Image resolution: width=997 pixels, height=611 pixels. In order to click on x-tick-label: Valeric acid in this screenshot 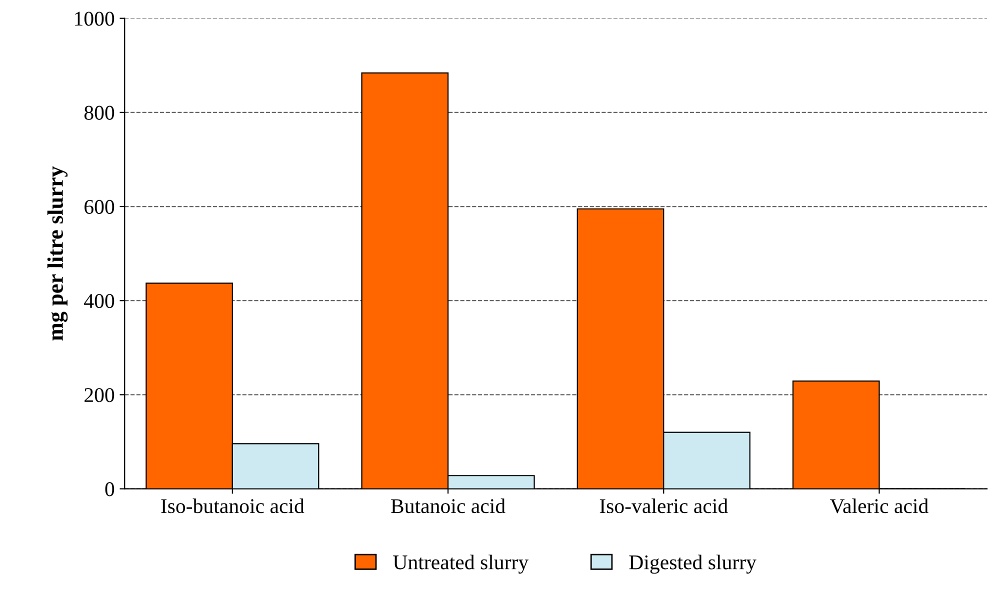, I will do `click(879, 506)`.